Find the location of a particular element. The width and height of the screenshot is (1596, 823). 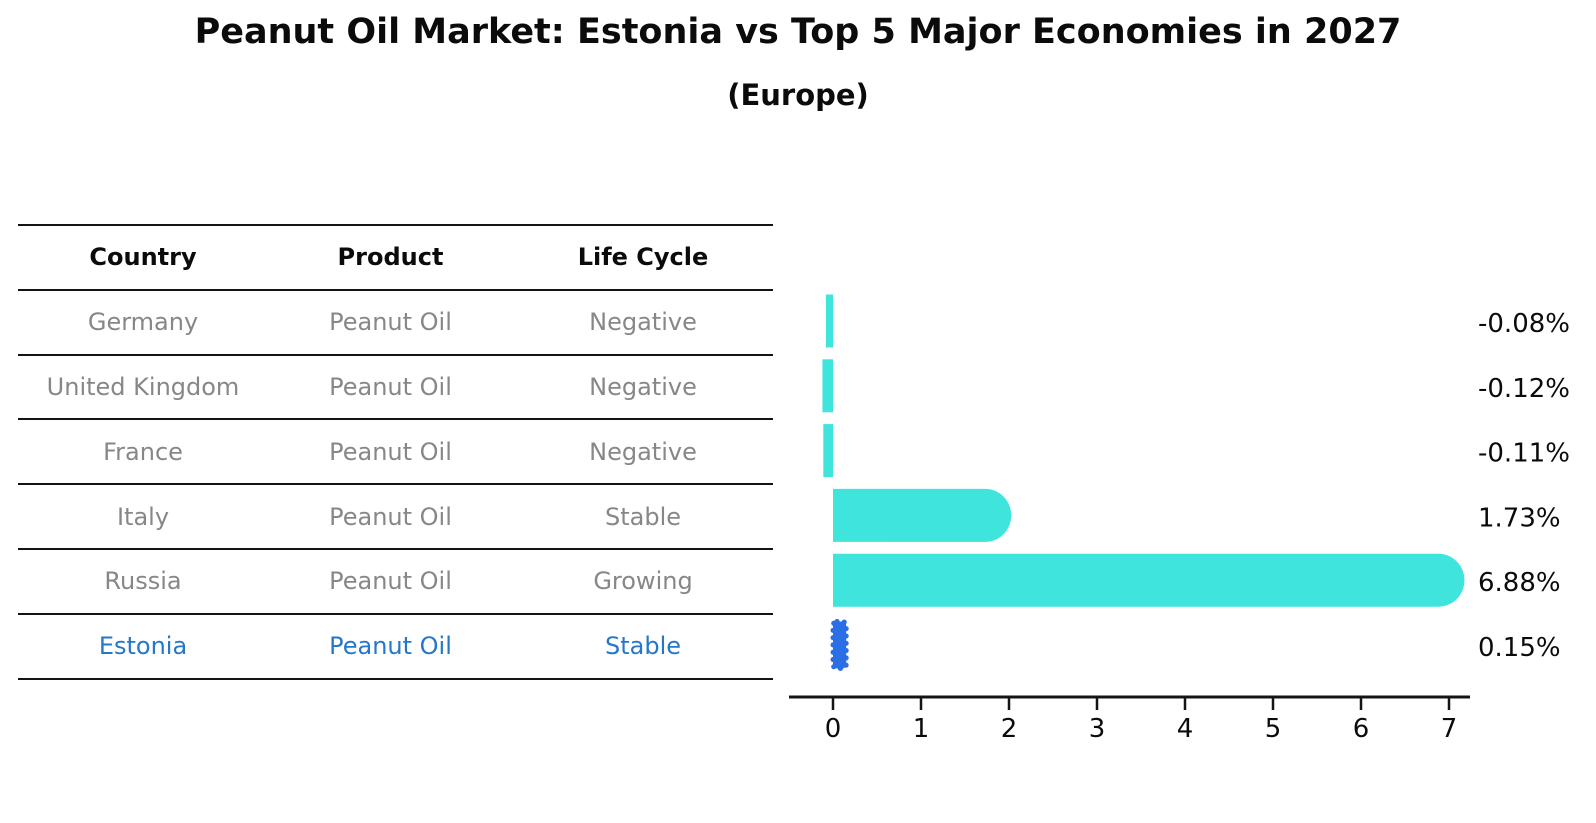

x-axis-tick-label: 5 is located at coordinates (1273, 729).